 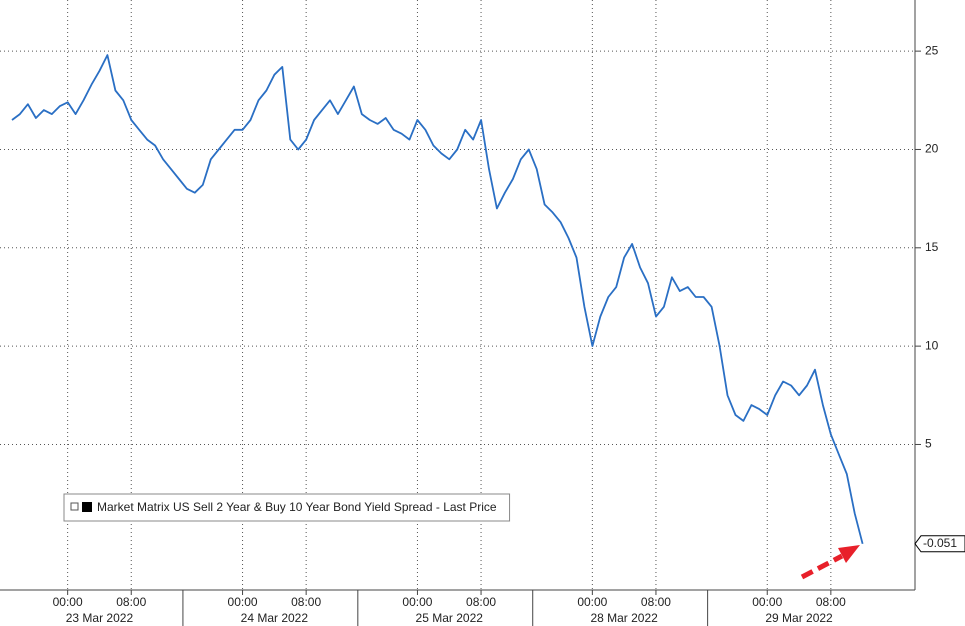 What do you see at coordinates (799, 618) in the screenshot?
I see `day-label: 29 Mar 2022` at bounding box center [799, 618].